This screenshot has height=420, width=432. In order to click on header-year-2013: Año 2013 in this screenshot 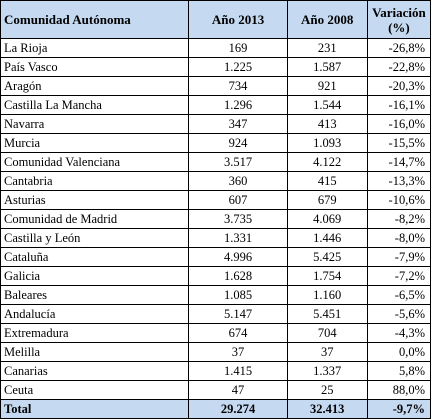, I will do `click(238, 19)`.